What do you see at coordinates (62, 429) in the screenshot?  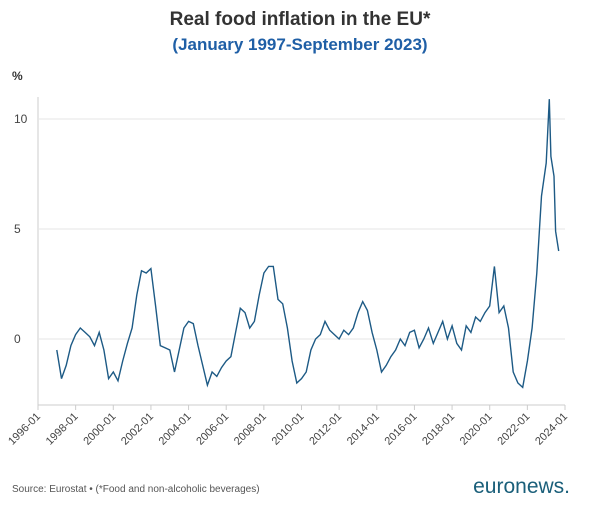 I see `x-tick-label: 1998-01` at bounding box center [62, 429].